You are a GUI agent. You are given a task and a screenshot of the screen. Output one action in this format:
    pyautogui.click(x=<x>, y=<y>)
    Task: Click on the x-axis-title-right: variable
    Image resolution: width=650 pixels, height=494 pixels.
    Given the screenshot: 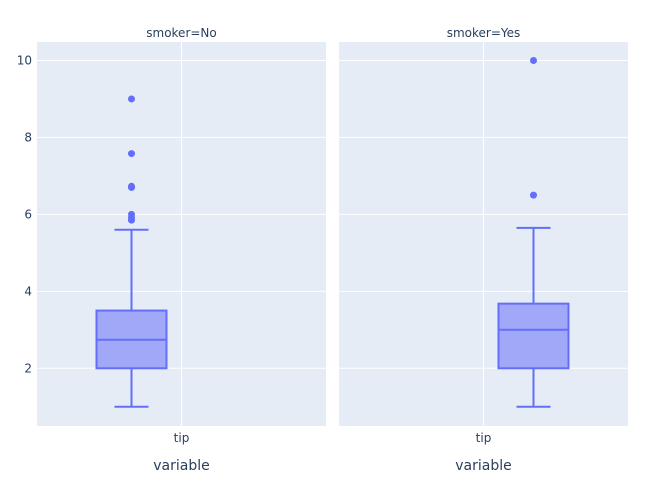 What is the action you would take?
    pyautogui.click(x=483, y=466)
    